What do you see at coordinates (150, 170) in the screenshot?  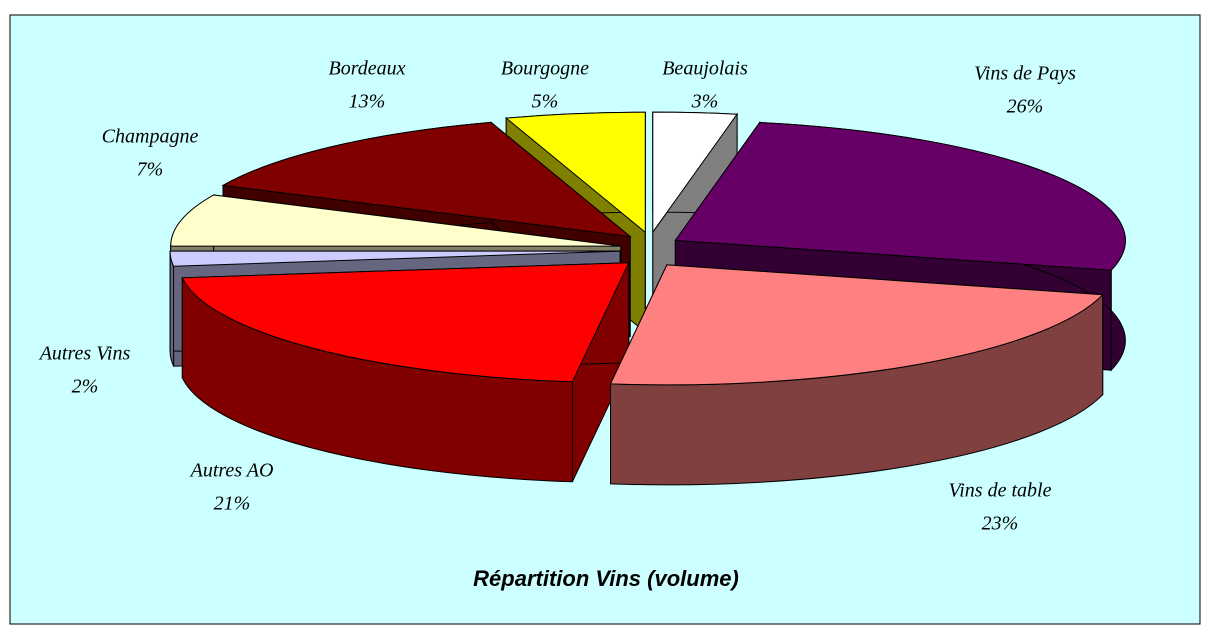 I see `slice-value-label: 7%` at bounding box center [150, 170].